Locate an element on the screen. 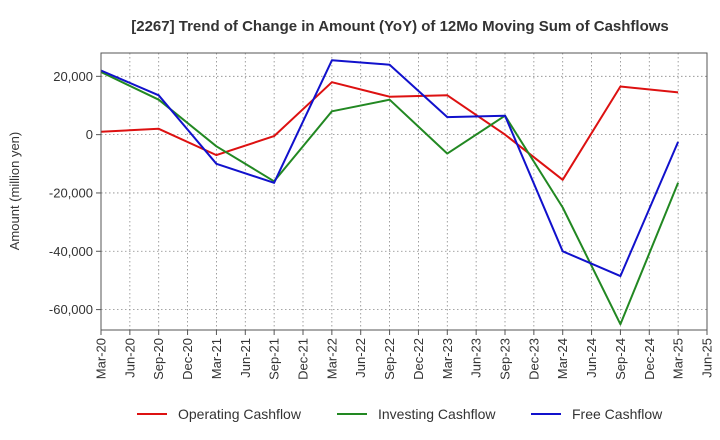 The width and height of the screenshot is (720, 440). x-tick-label: Jun-22 is located at coordinates (360, 358).